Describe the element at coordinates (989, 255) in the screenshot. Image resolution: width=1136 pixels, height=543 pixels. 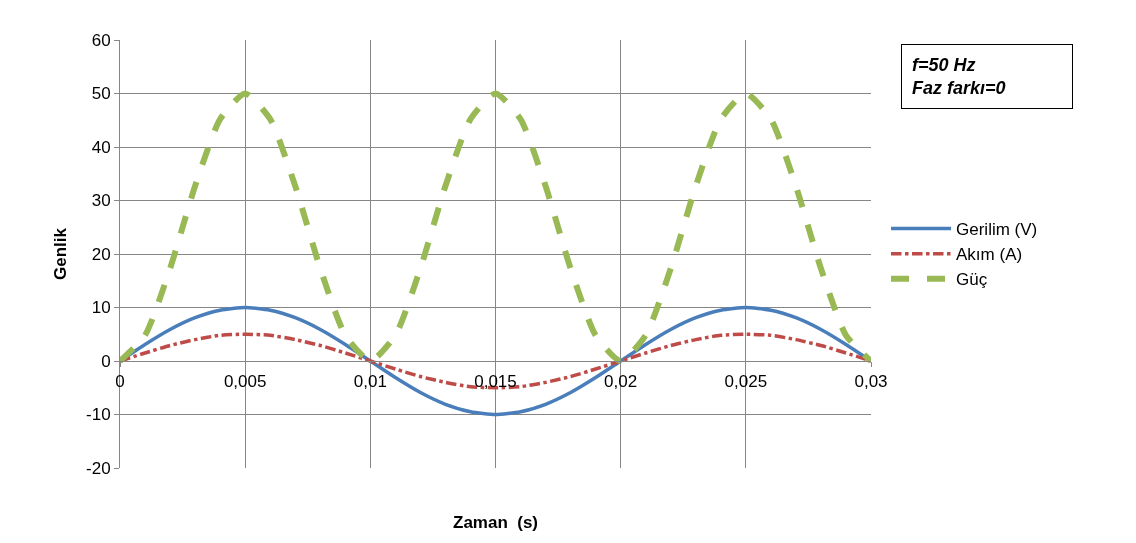
I see `legend-label: Akım (A)` at that location.